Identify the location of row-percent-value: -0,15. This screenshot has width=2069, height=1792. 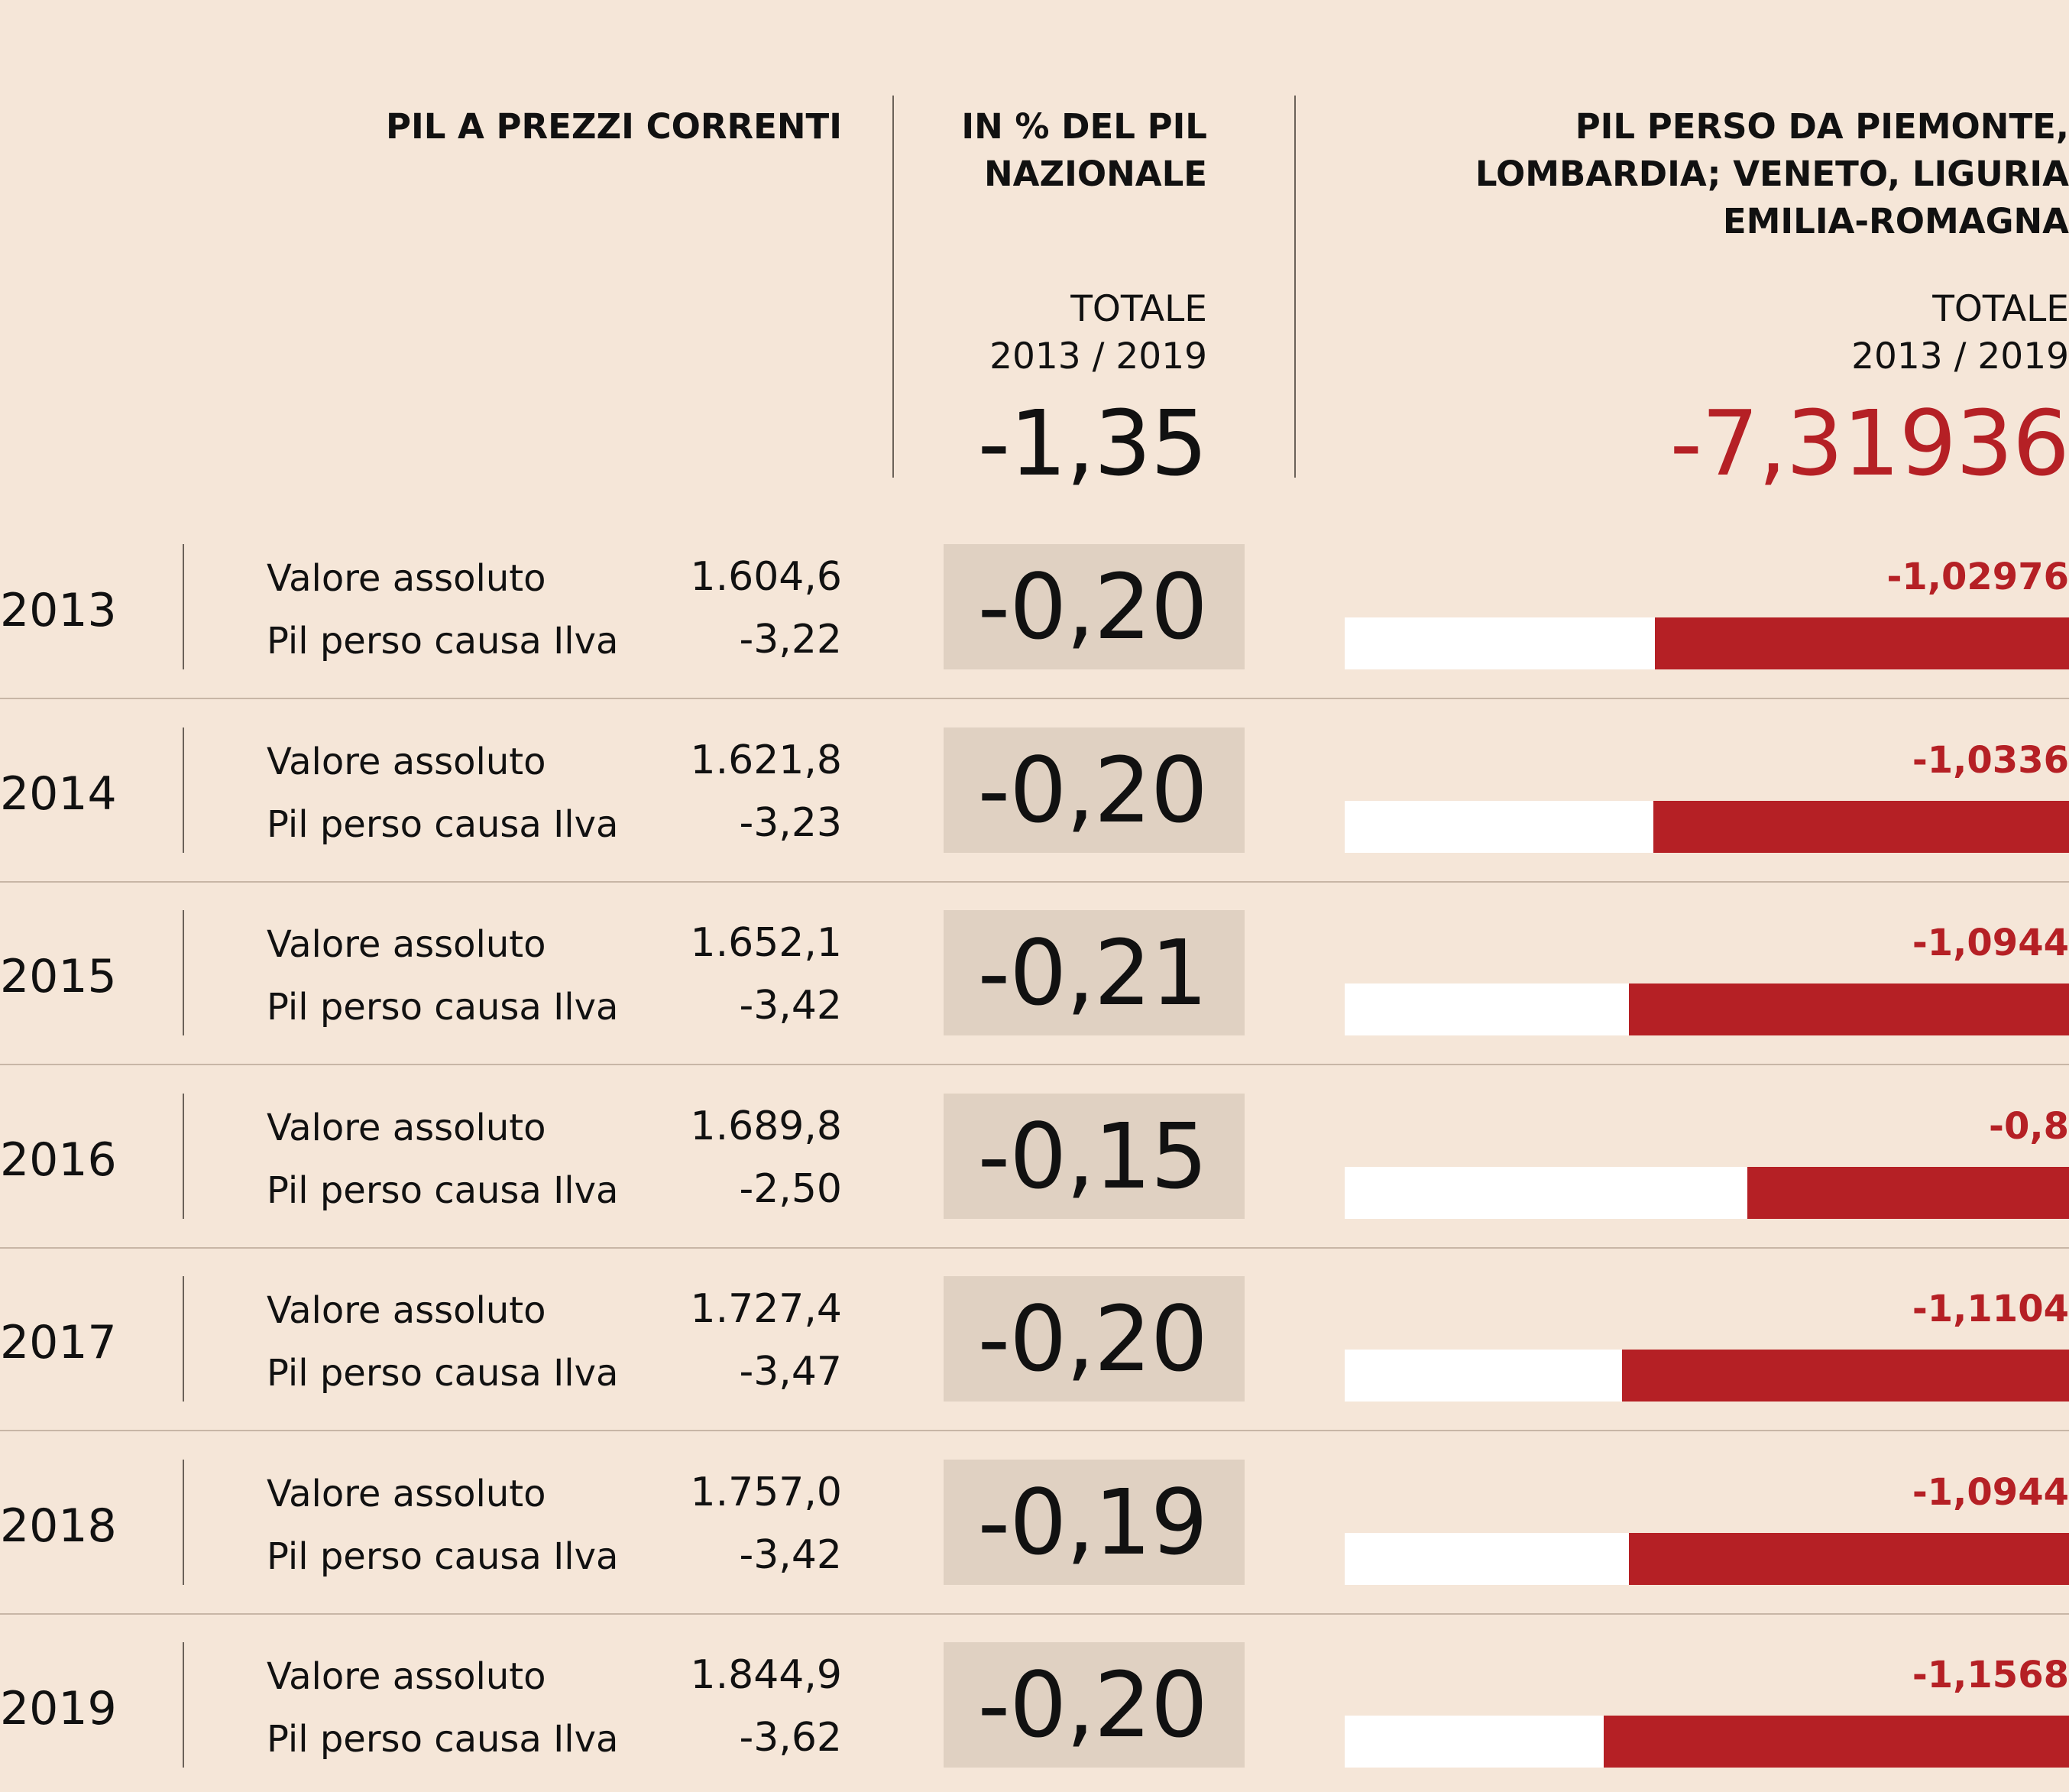
(1092, 1156).